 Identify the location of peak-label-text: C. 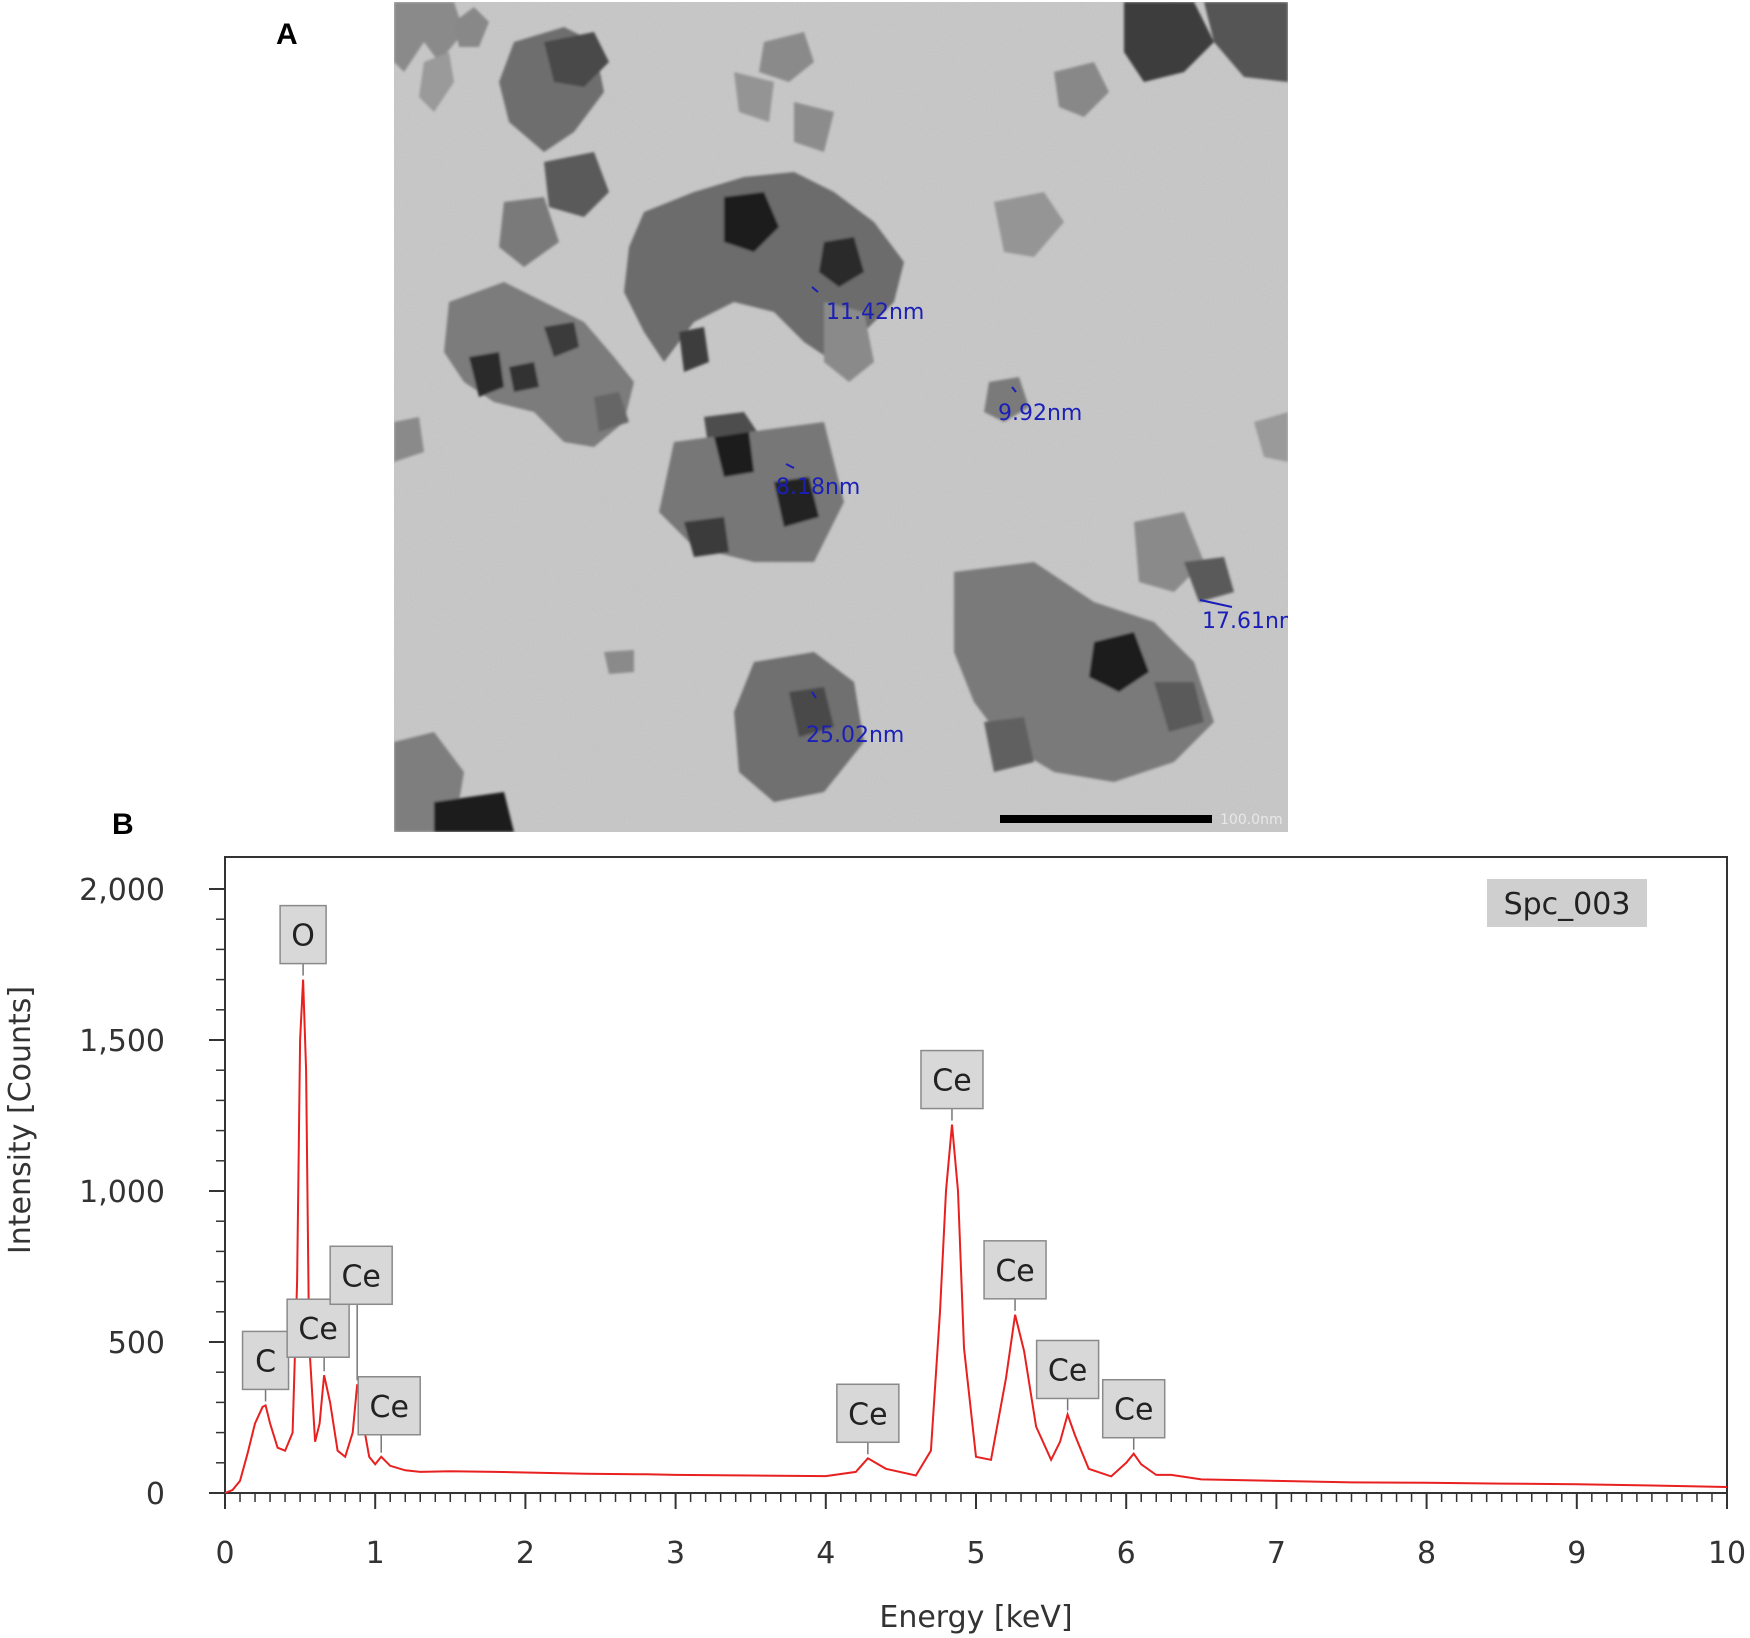
(265, 1361).